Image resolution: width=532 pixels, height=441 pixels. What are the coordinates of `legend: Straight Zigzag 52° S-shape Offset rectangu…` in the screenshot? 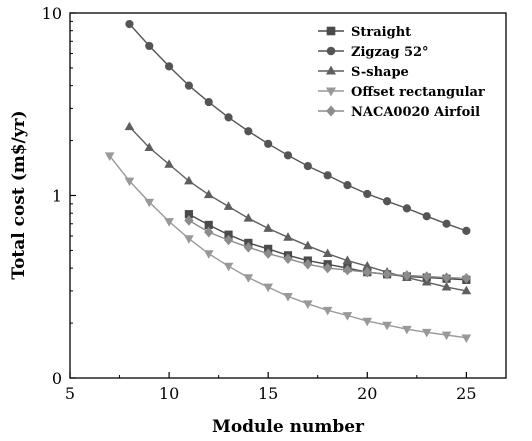 It's located at (401, 72).